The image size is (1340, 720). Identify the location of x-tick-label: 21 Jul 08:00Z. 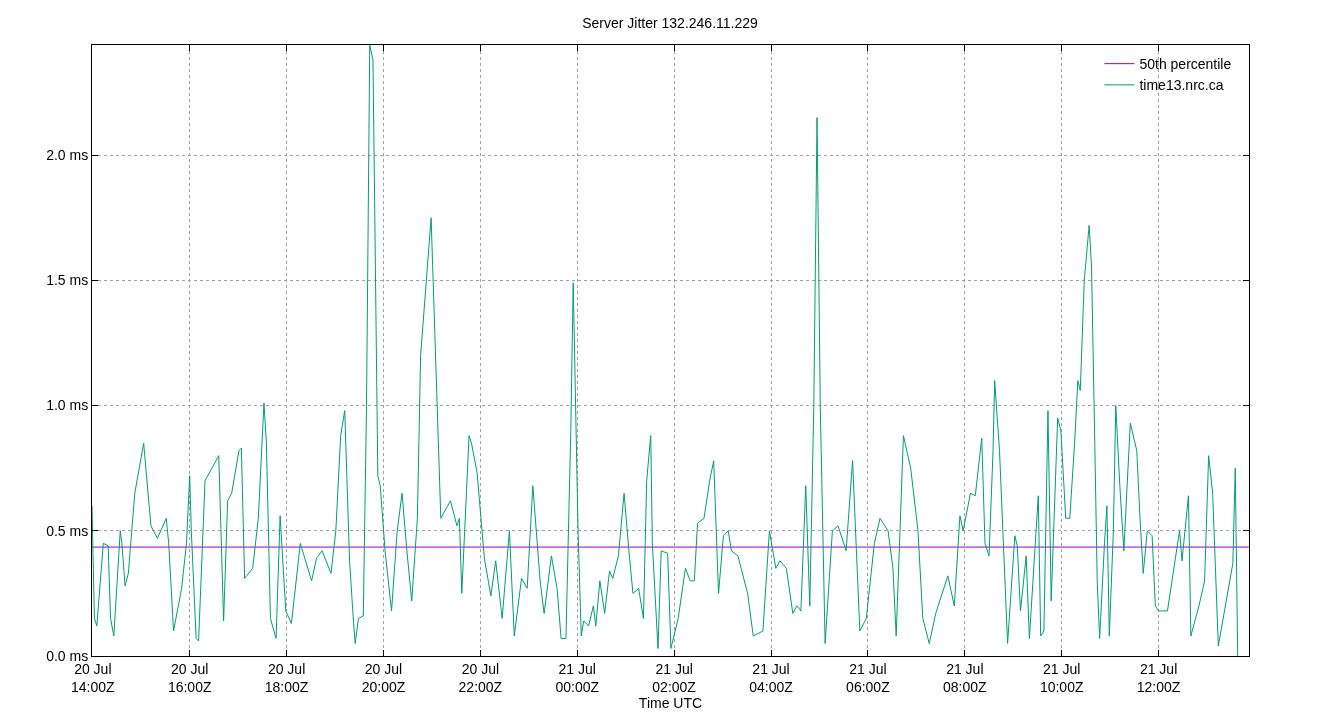
(965, 677).